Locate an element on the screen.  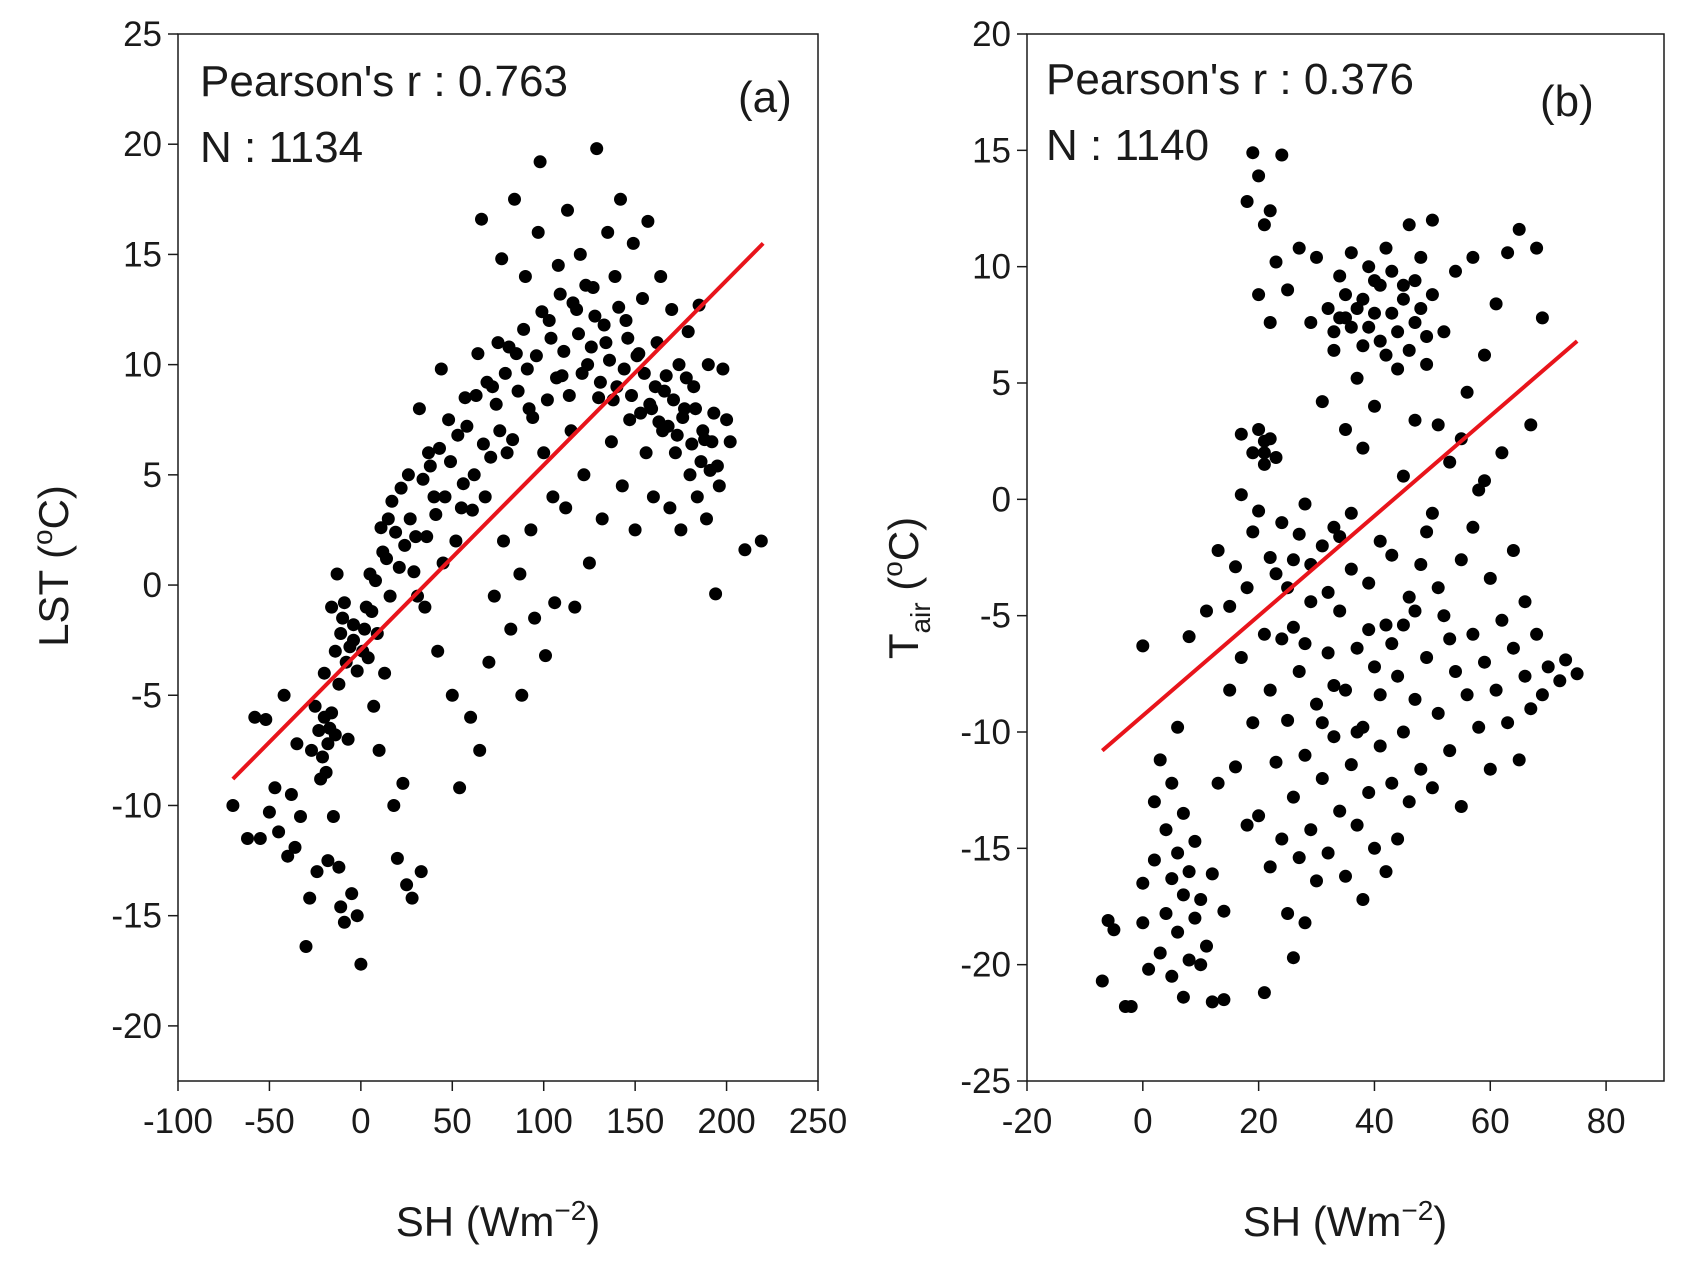
panel-a-y-tick-label-9: 25 is located at coordinates (142, 34).